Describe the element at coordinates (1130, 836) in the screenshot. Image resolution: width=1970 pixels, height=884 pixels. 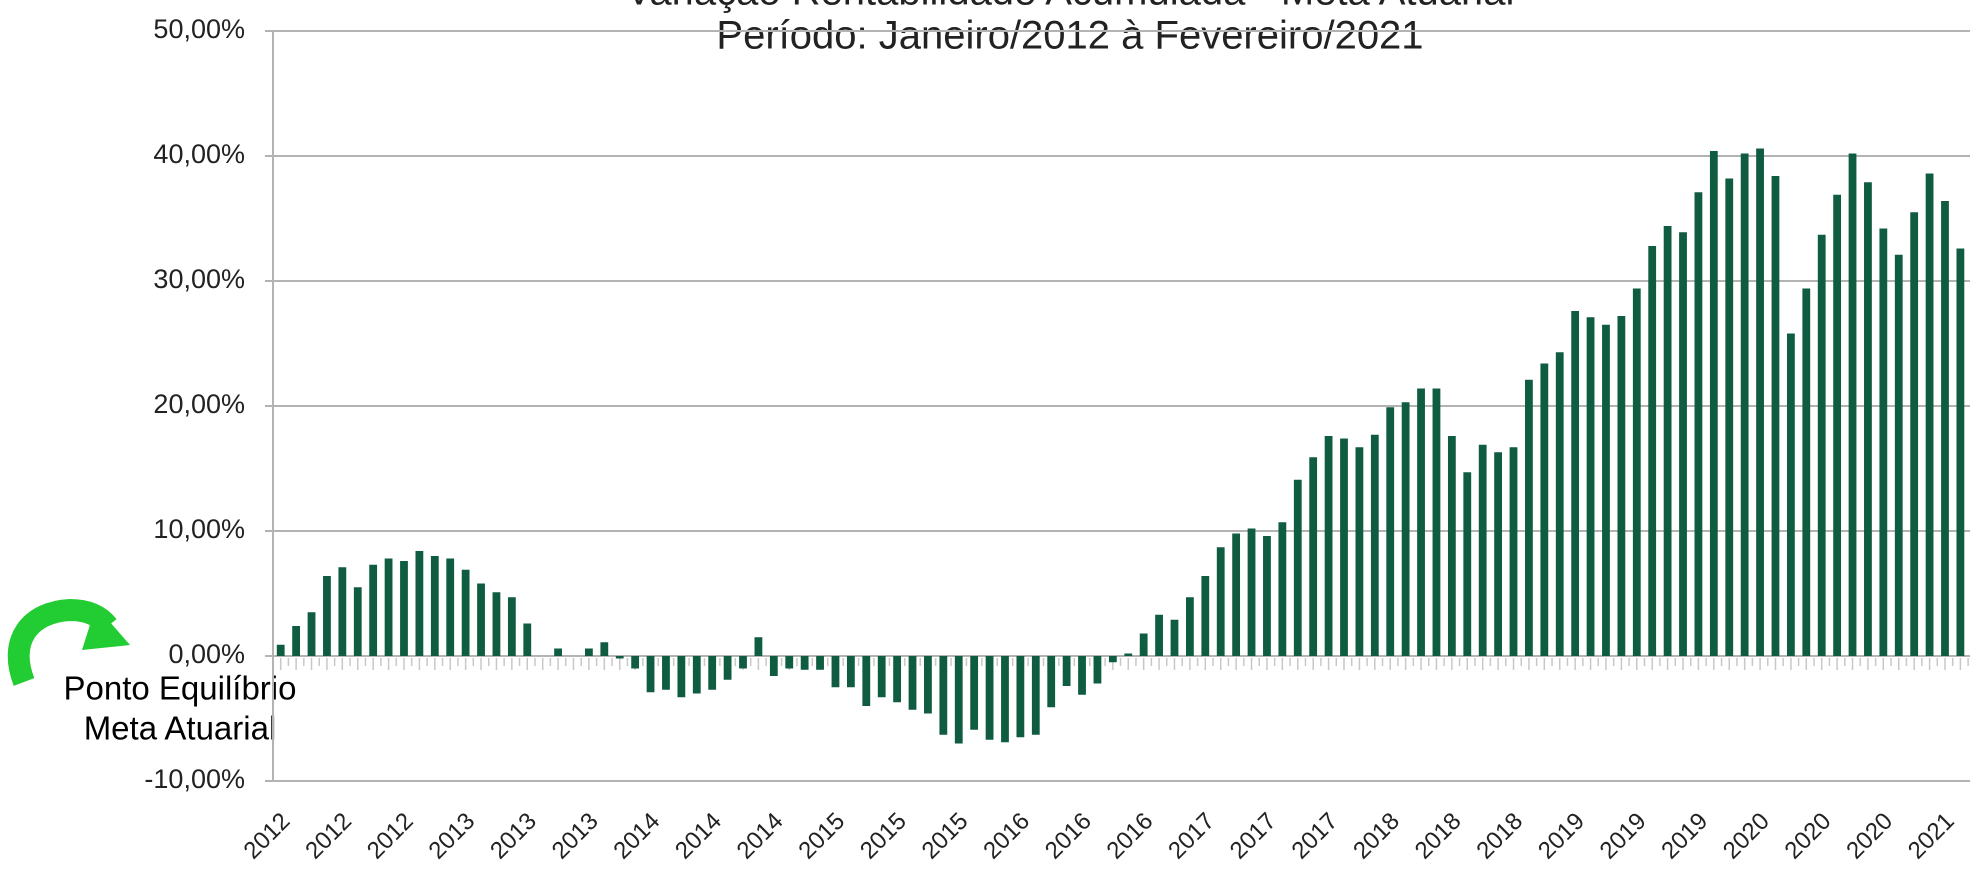
I see `x-tick-label: 2016` at that location.